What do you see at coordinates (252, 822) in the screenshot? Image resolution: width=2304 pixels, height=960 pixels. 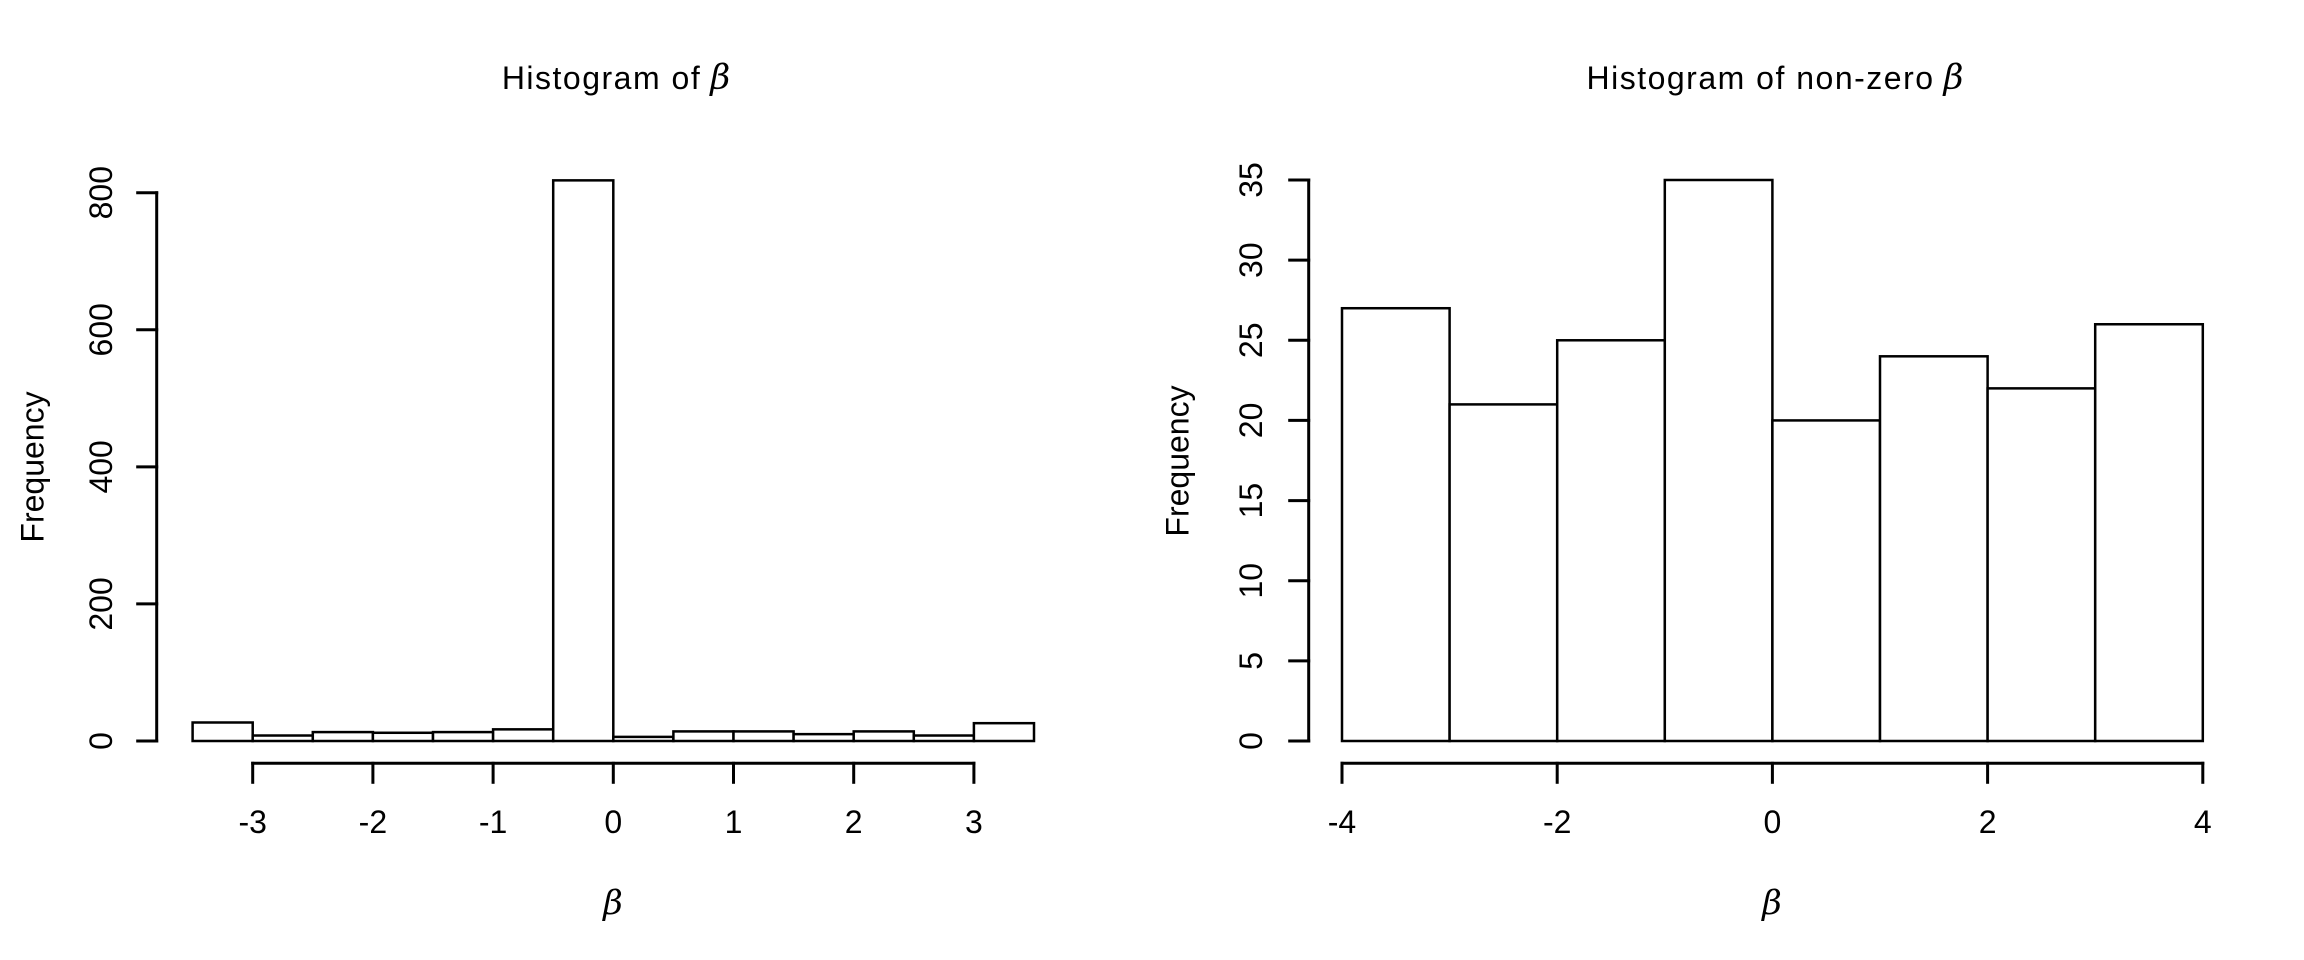 I see `x-tick-label: -3` at bounding box center [252, 822].